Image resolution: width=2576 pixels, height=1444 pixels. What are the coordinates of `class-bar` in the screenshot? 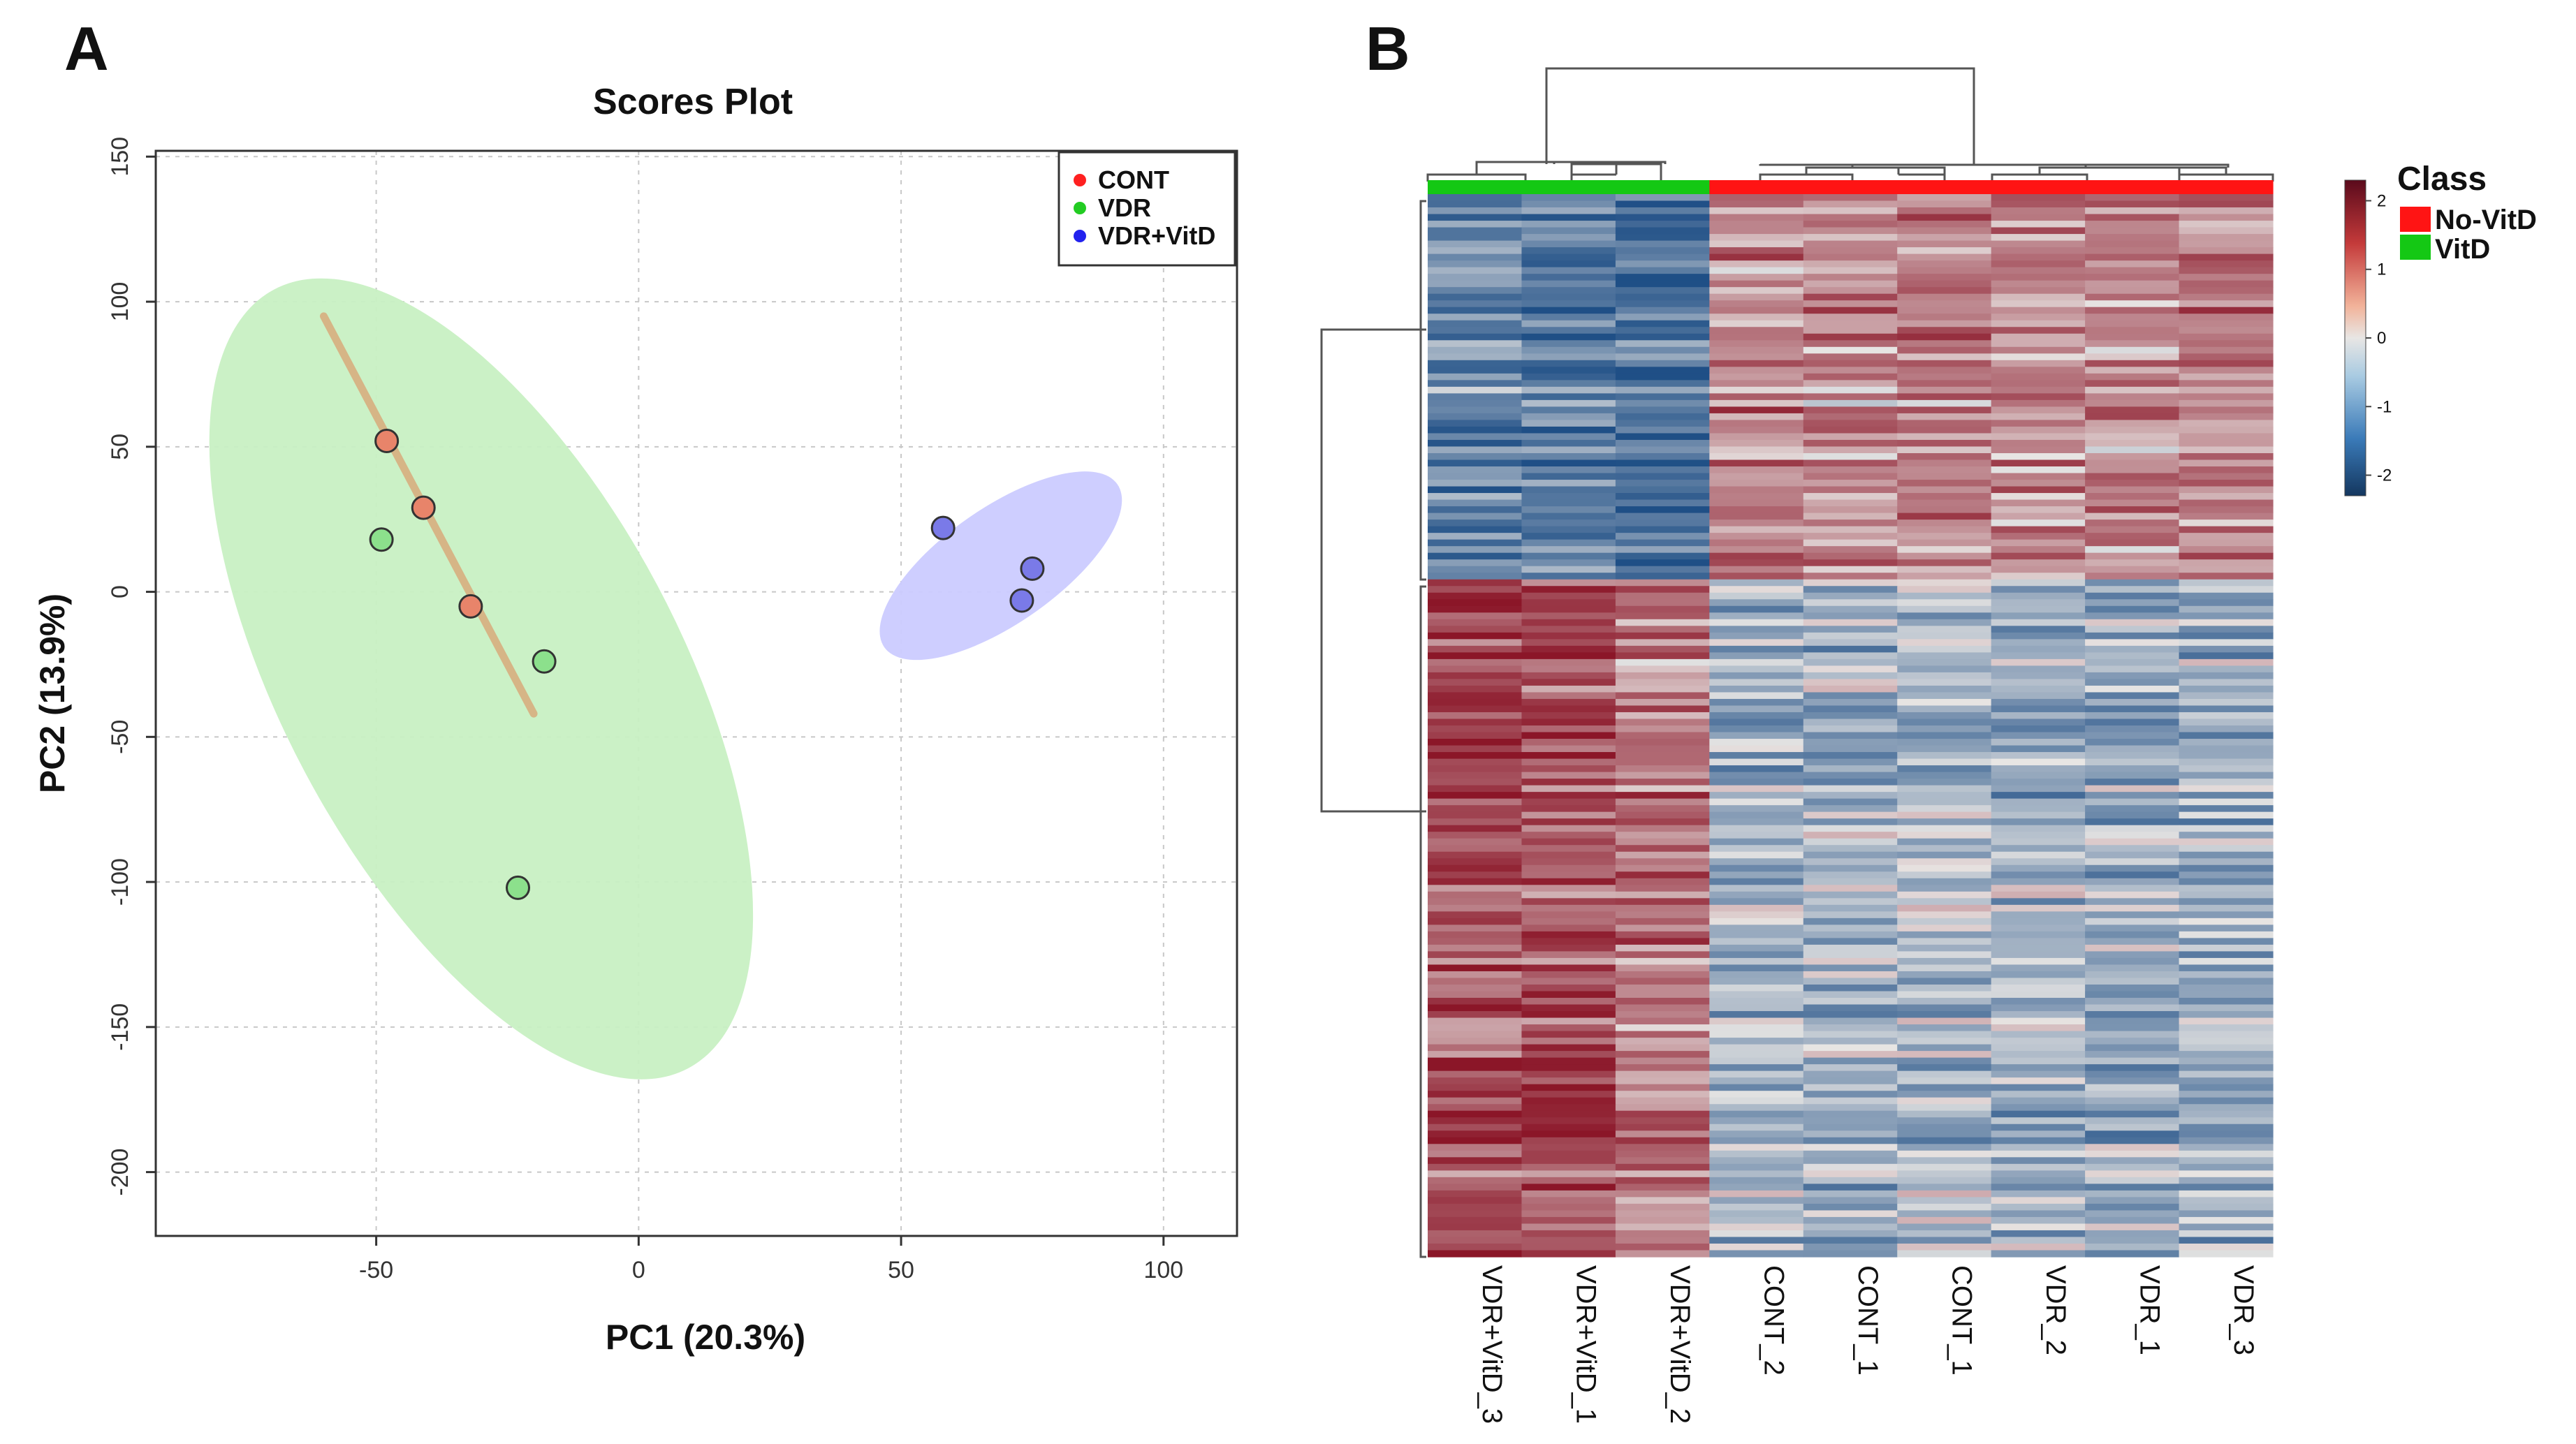 It's located at (1851, 187).